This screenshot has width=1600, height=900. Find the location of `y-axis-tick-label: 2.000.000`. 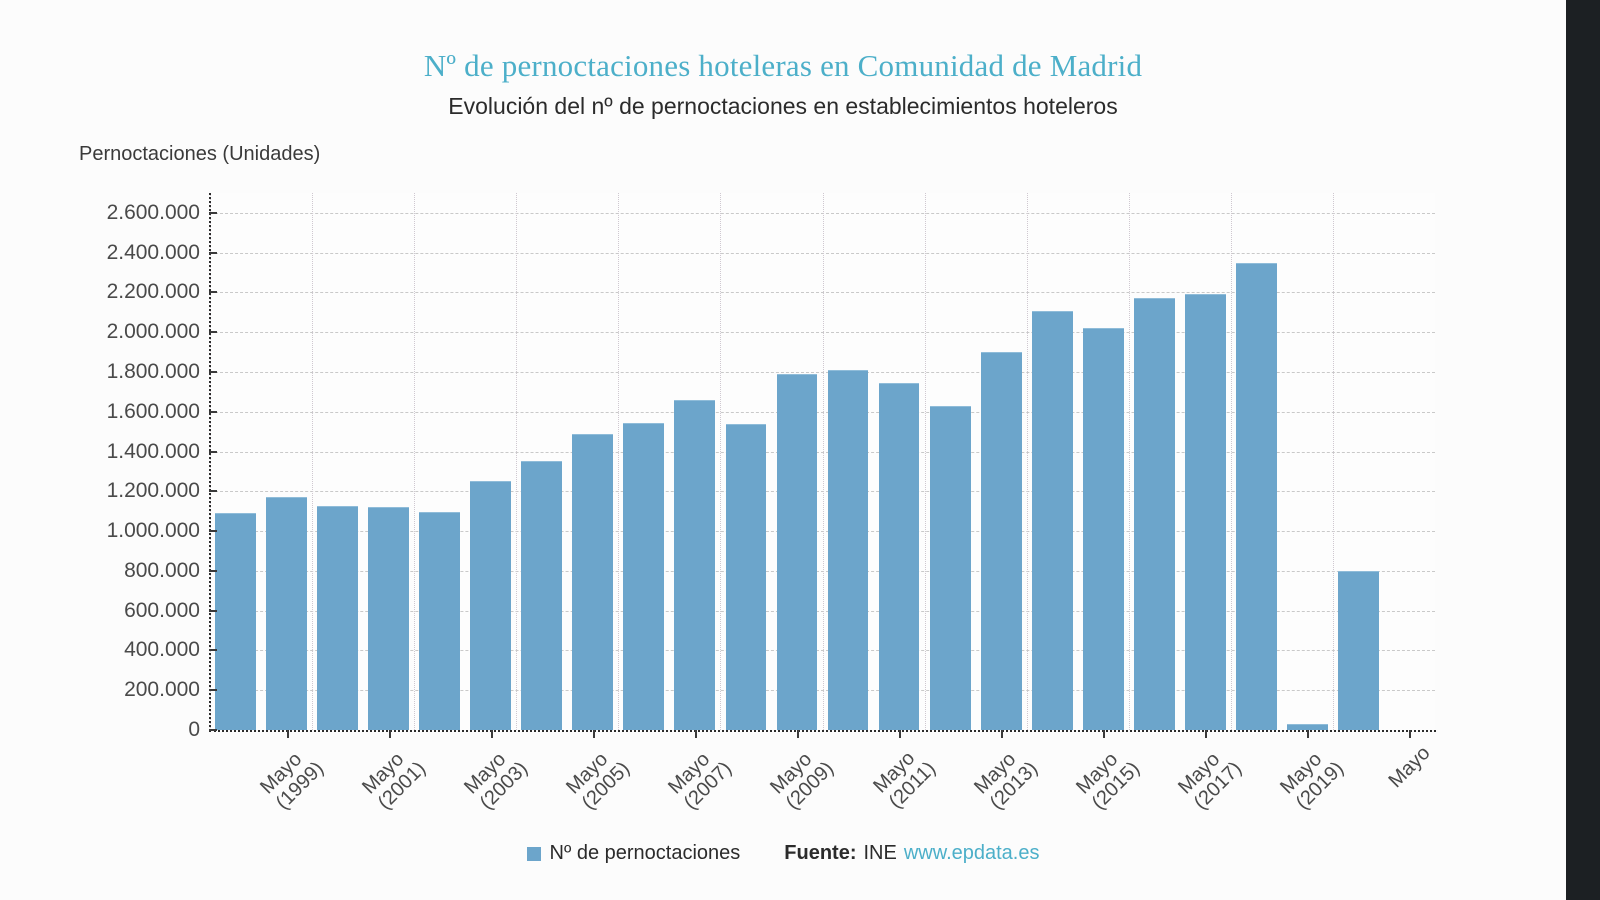

y-axis-tick-label: 2.000.000 is located at coordinates (153, 332).